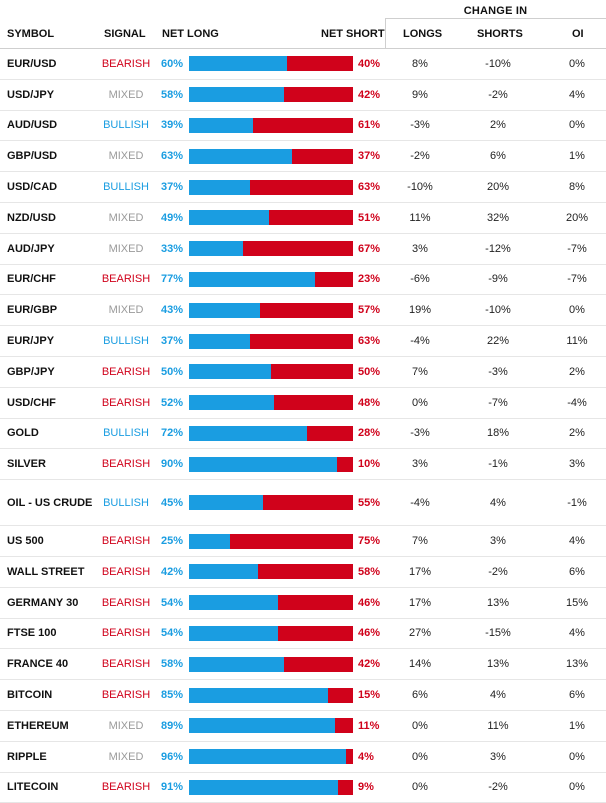 This screenshot has height=803, width=606. What do you see at coordinates (369, 633) in the screenshot?
I see `row-net-short: 46%` at bounding box center [369, 633].